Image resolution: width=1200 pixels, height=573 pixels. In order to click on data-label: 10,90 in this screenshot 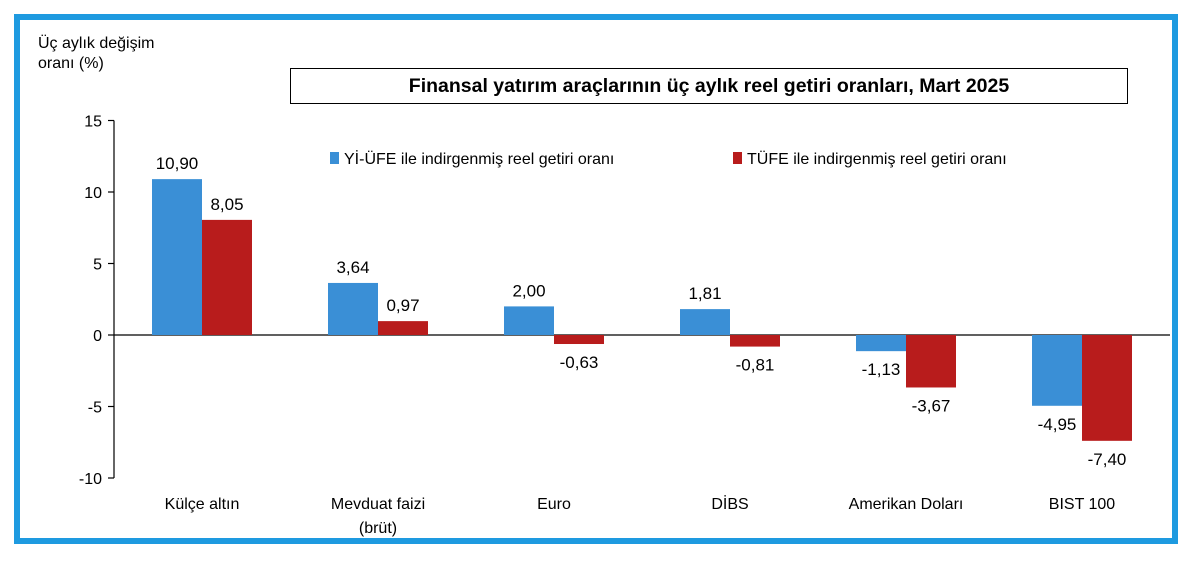, I will do `click(177, 163)`.